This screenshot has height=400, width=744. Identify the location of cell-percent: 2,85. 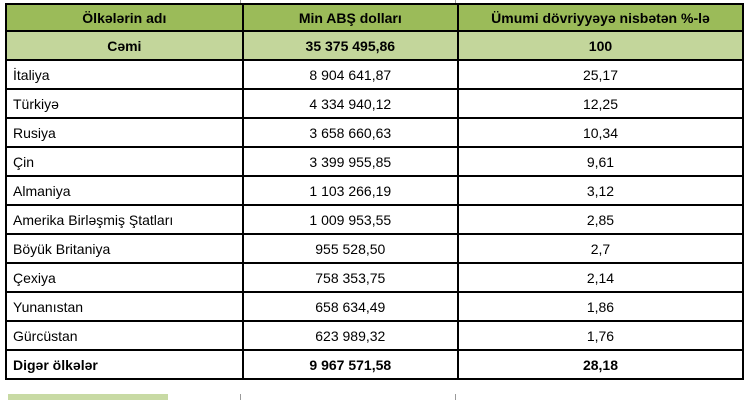
(600, 219).